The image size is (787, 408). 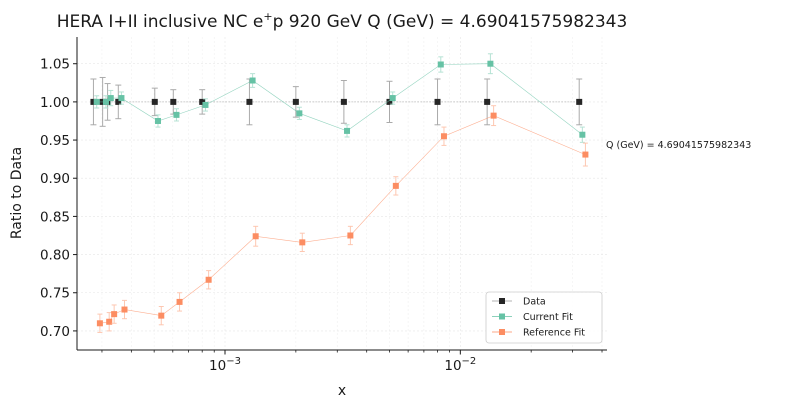 What do you see at coordinates (225, 365) in the screenshot?
I see `x-tick-label: 10⁻³` at bounding box center [225, 365].